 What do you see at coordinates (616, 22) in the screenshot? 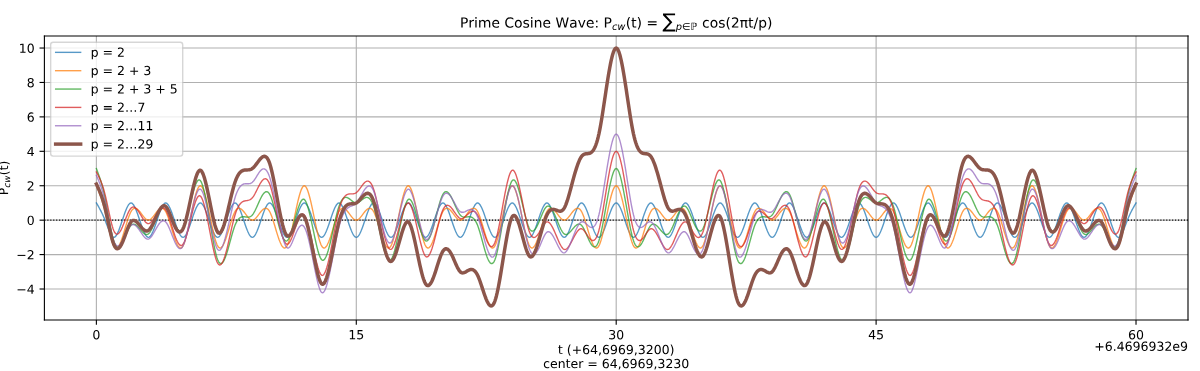
I see `chart-title: Prime Cosine Wave: P$_{cw}$(t) = ∑$_{p∈ℙ}$ cos(2πt/p)` at bounding box center [616, 22].